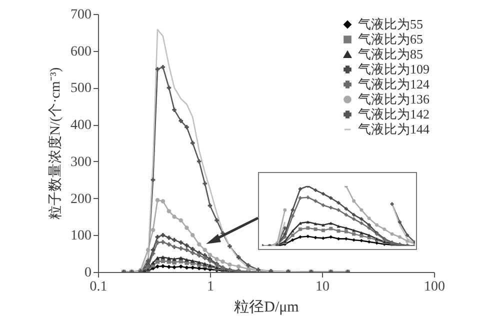 This screenshot has width=500, height=333. What do you see at coordinates (81, 236) in the screenshot?
I see `y-tick-label: 100` at bounding box center [81, 236].